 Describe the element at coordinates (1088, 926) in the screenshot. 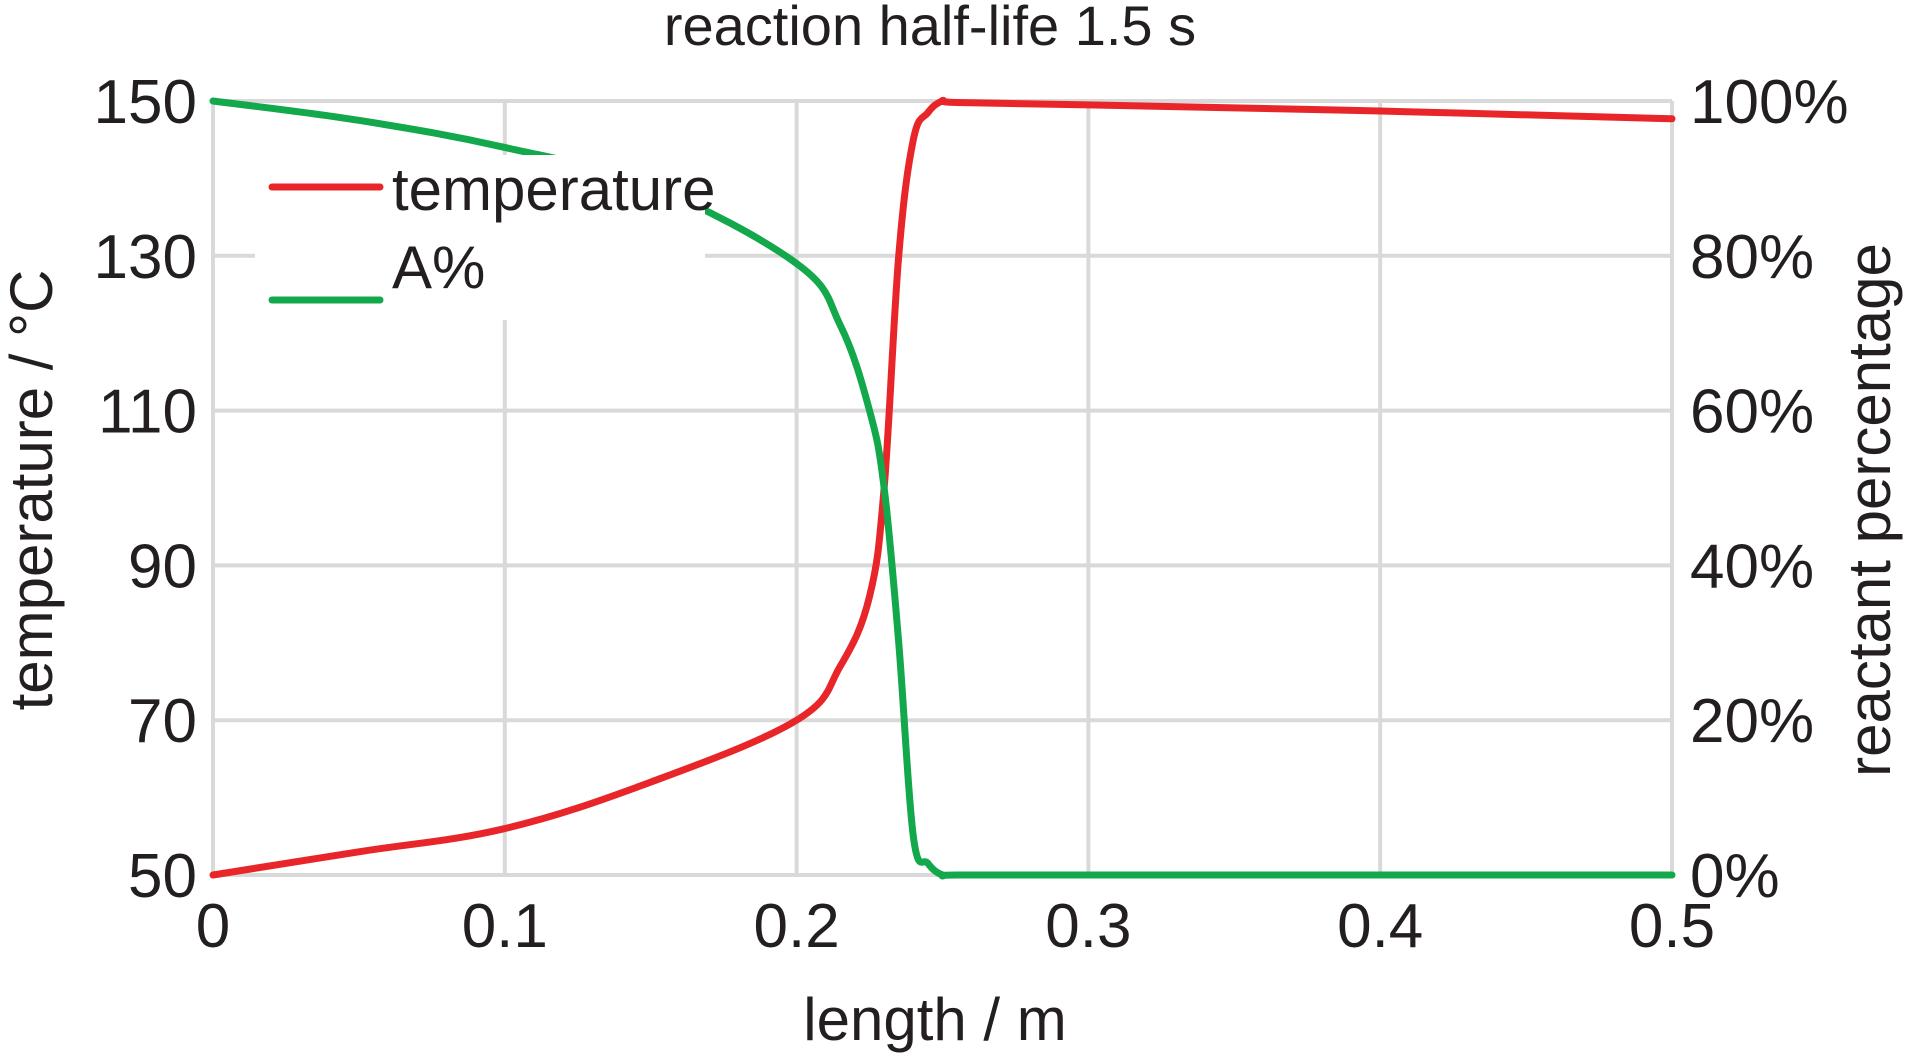

I see `x-tick-label: 0.3` at that location.